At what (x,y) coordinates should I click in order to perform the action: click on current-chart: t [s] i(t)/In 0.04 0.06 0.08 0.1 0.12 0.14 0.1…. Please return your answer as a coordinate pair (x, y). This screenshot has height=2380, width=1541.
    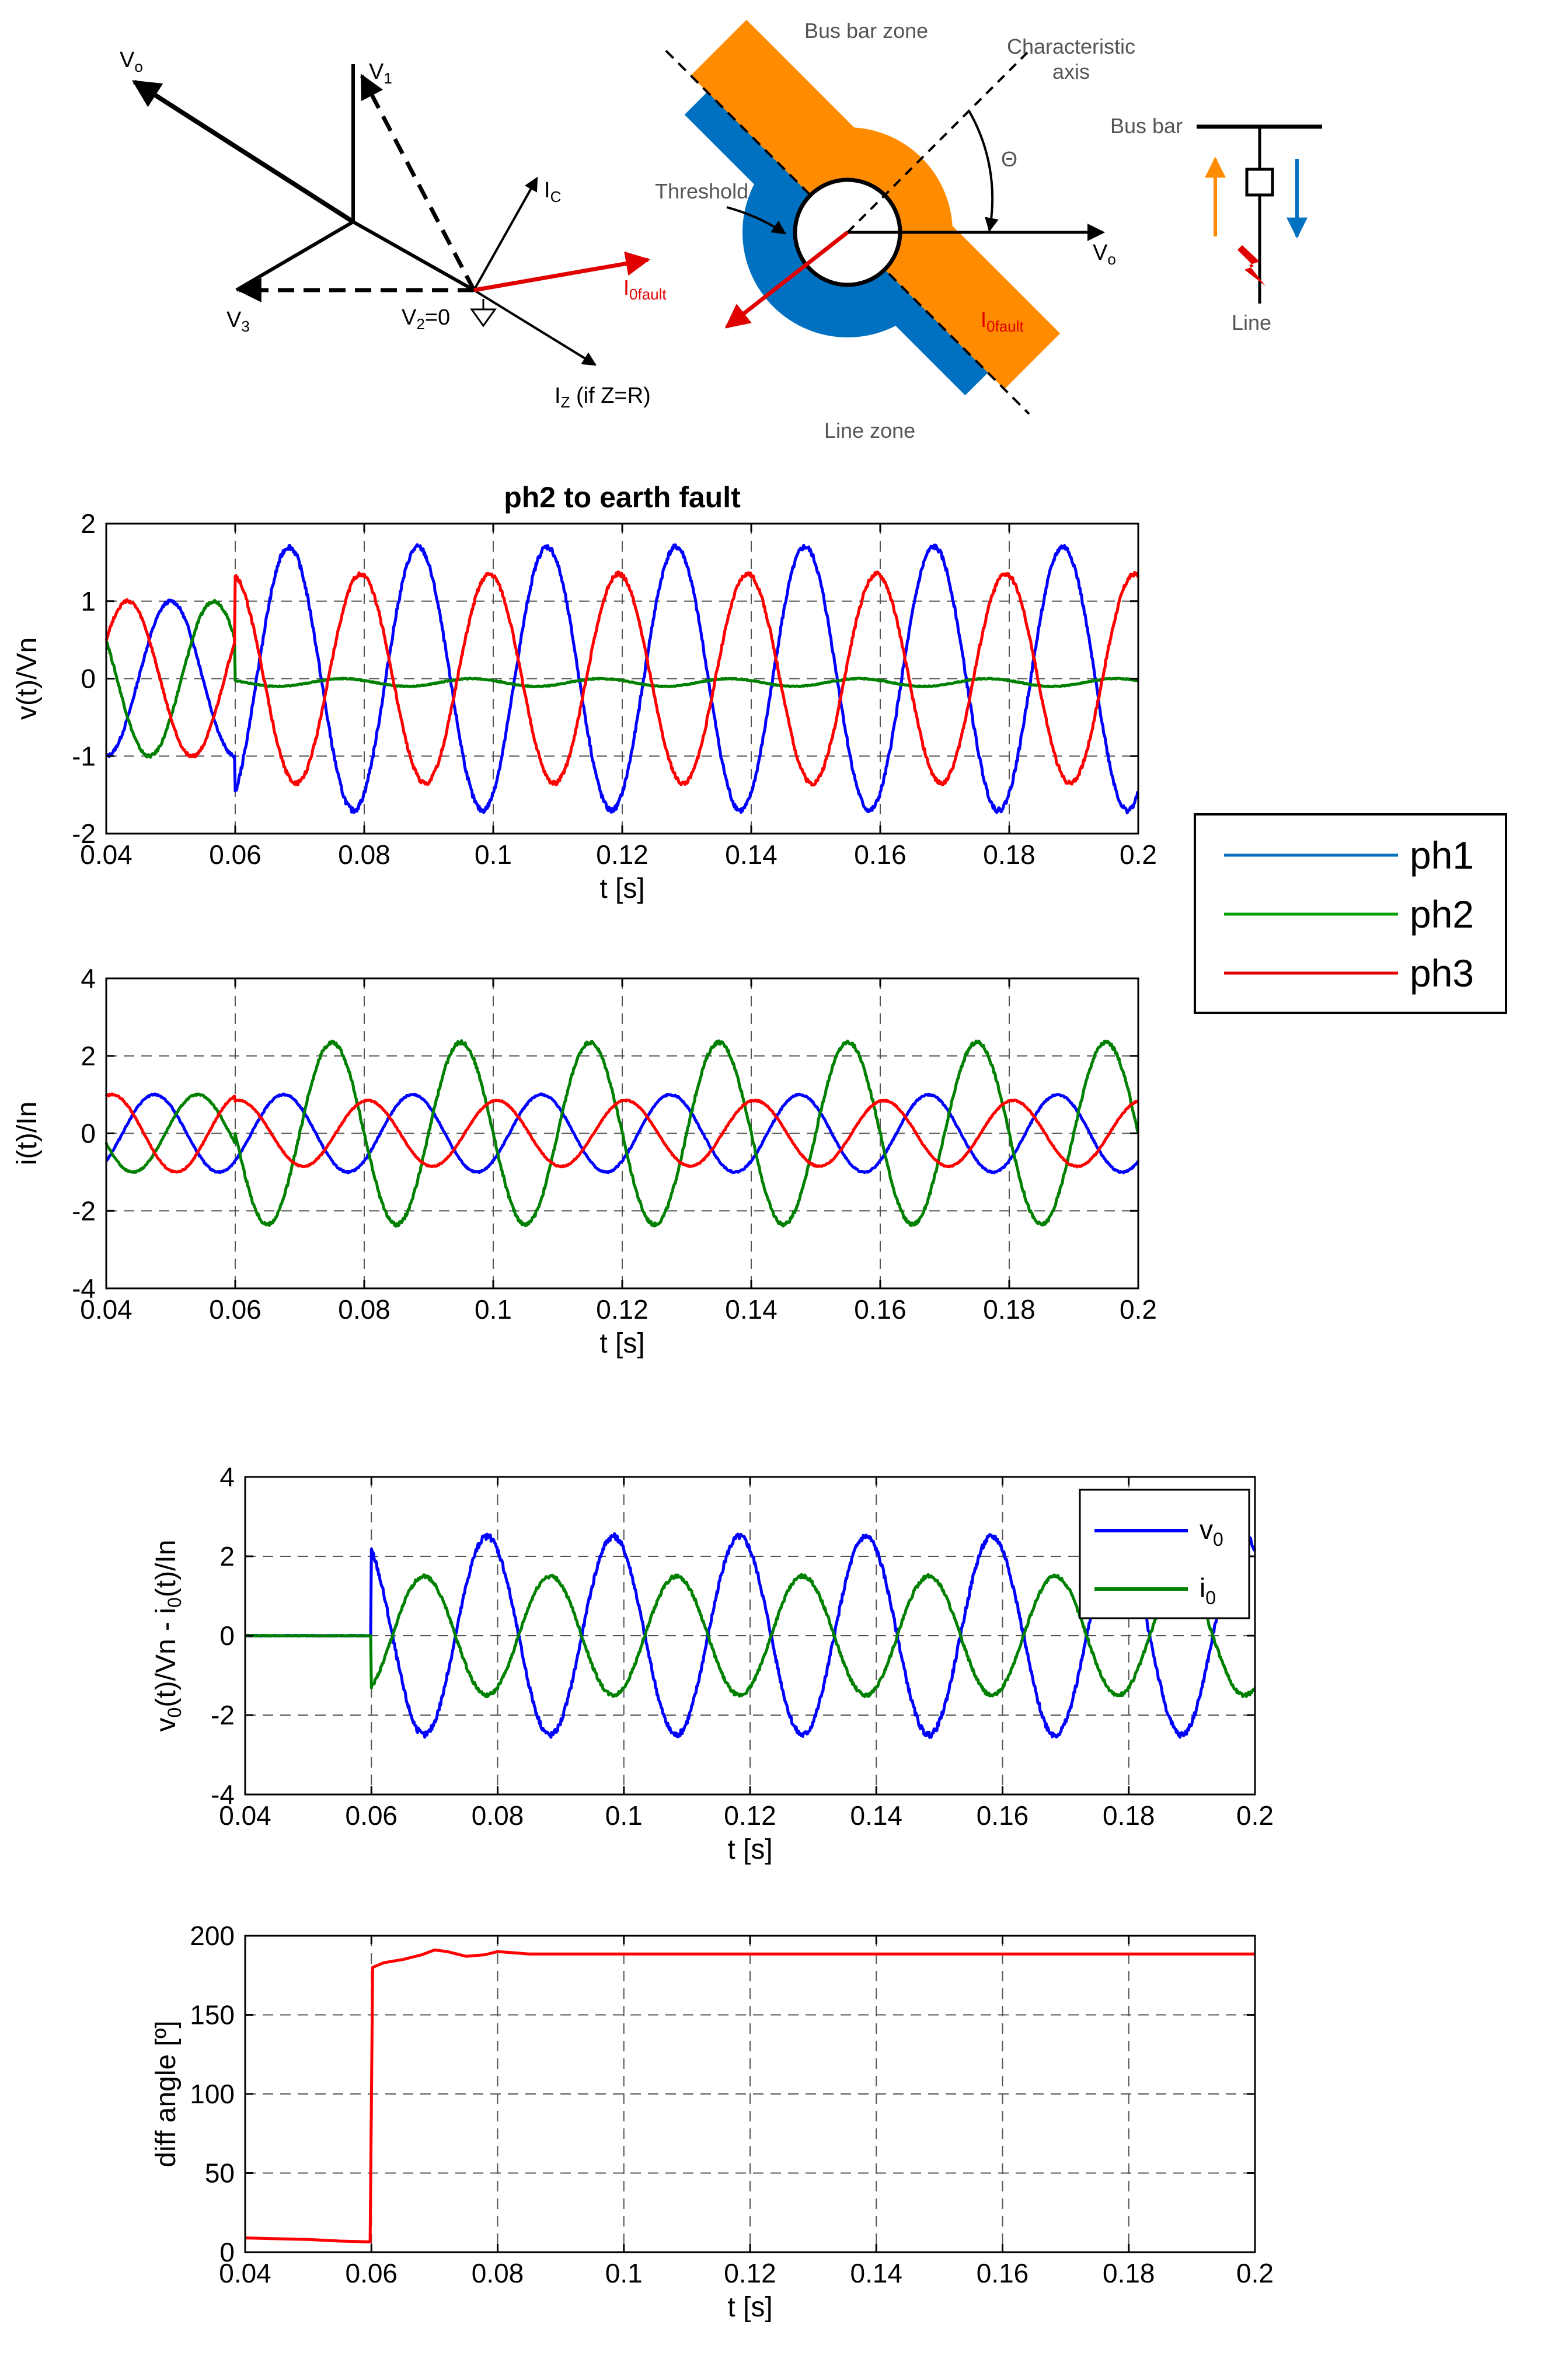
    Looking at the image, I should click on (584, 1161).